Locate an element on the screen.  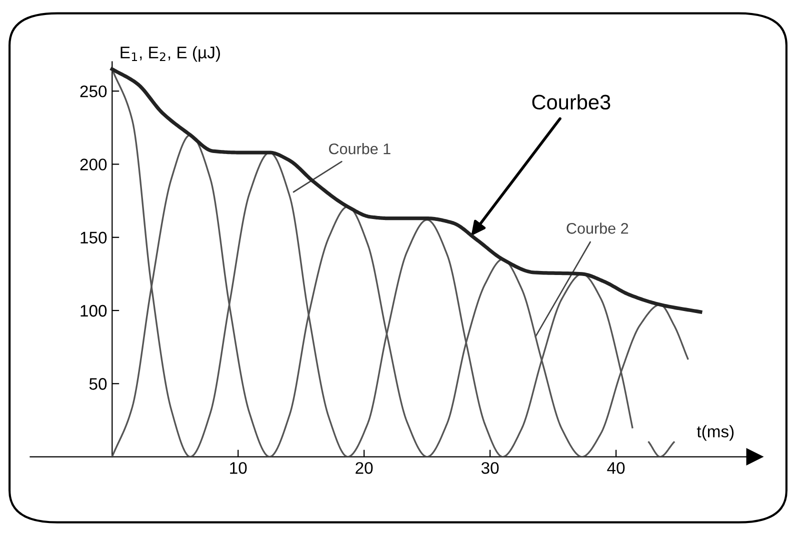
annotation: Courbe 1 is located at coordinates (359, 148).